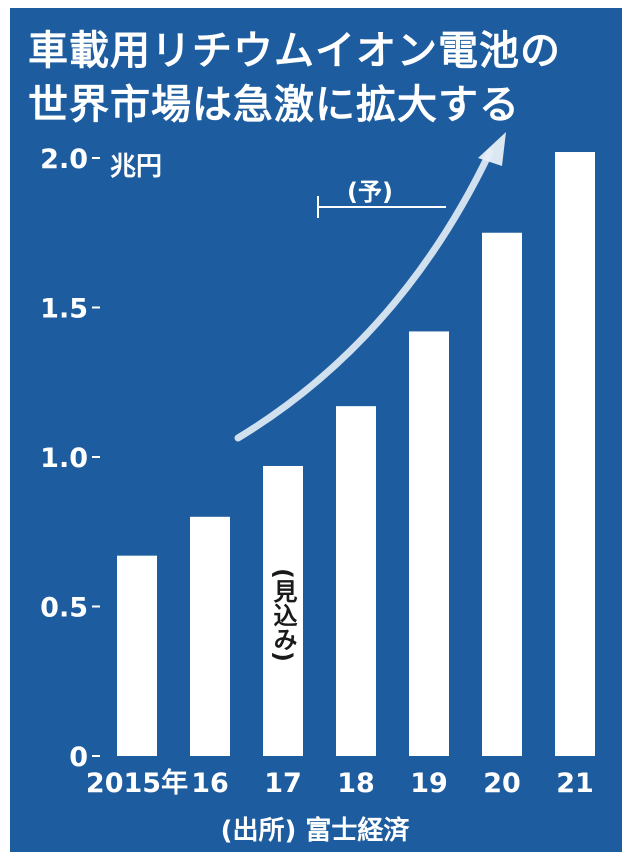  Describe the element at coordinates (356, 783) in the screenshot. I see `x-tick-label: 18` at that location.